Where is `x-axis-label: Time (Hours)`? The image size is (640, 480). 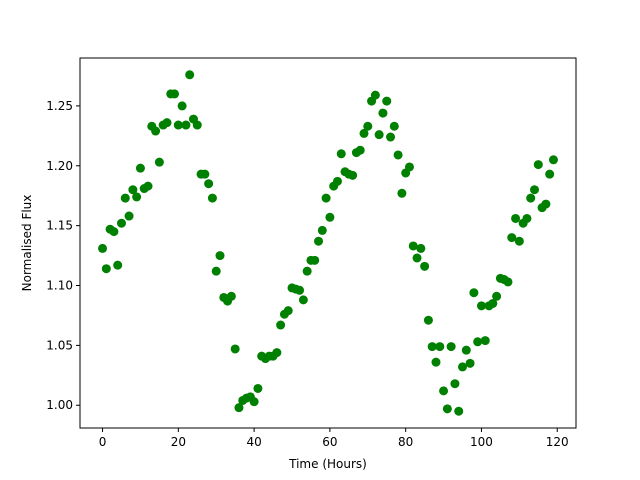 x-axis-label: Time (Hours) is located at coordinates (327, 464).